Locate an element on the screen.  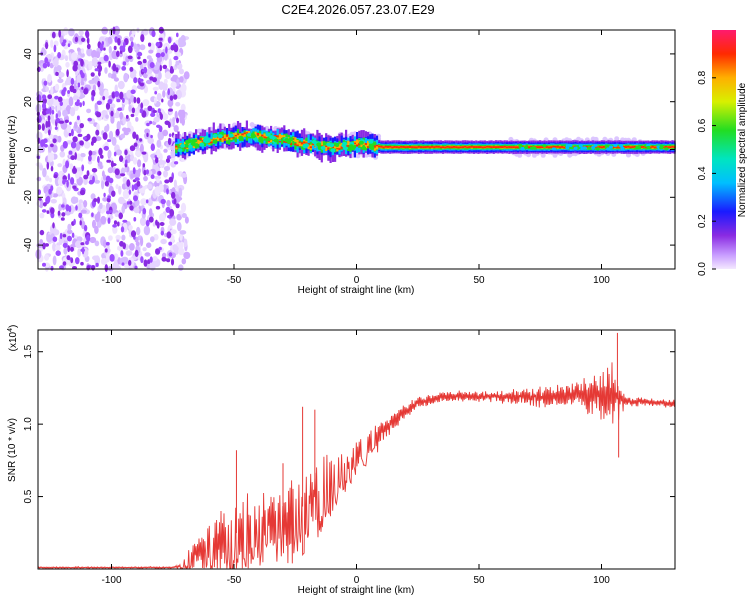
x-tick-label: -50 is located at coordinates (234, 580).